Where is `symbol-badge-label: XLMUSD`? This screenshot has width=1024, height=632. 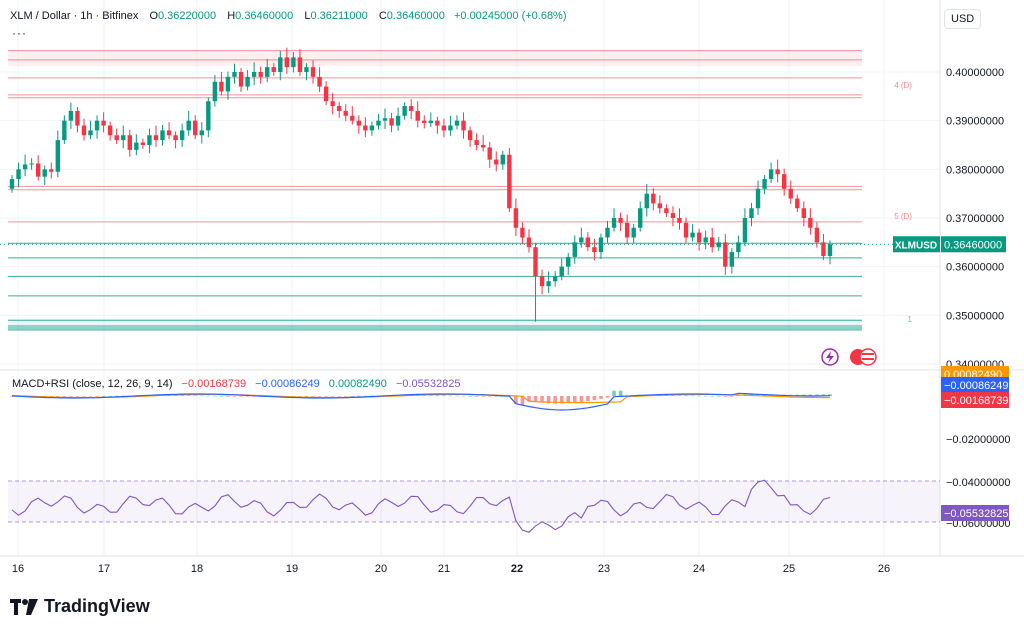 symbol-badge-label: XLMUSD is located at coordinates (916, 245).